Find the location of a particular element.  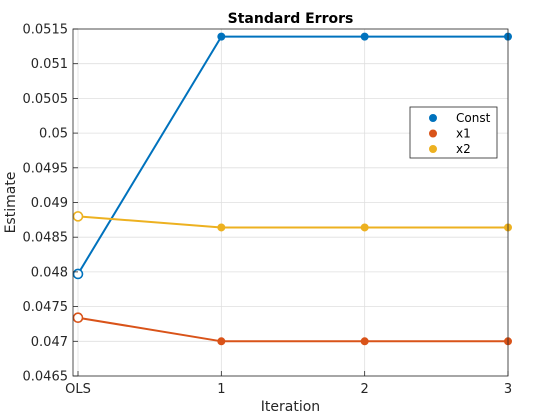

x-tick-label: 3 is located at coordinates (508, 389).